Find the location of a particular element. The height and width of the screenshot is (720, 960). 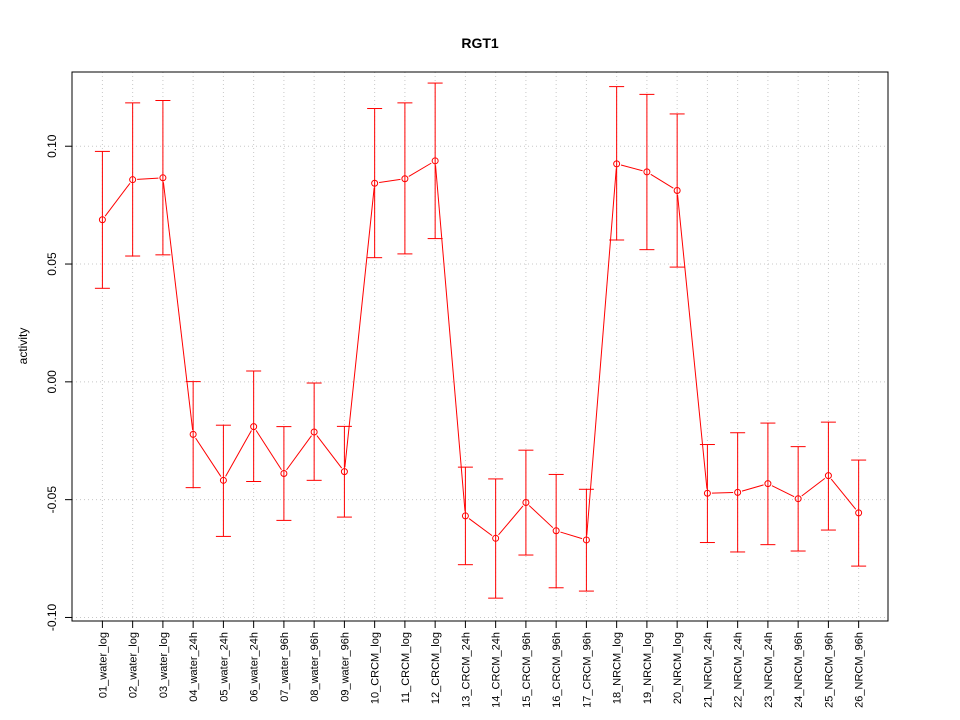

x-tick-label: 09_water_96h is located at coordinates (345, 667).